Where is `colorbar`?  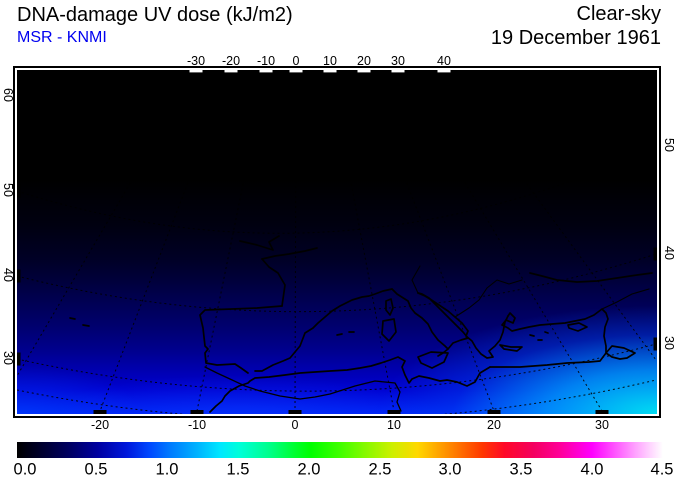
colorbar is located at coordinates (340, 450).